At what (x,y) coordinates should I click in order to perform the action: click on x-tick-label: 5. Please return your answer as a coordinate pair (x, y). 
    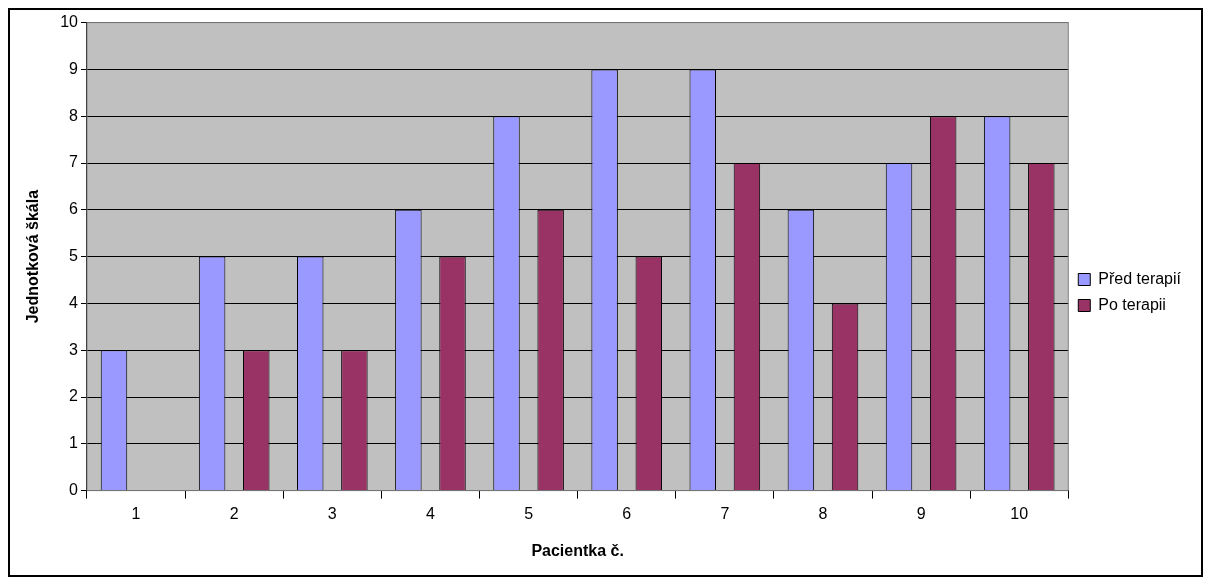
    Looking at the image, I should click on (529, 513).